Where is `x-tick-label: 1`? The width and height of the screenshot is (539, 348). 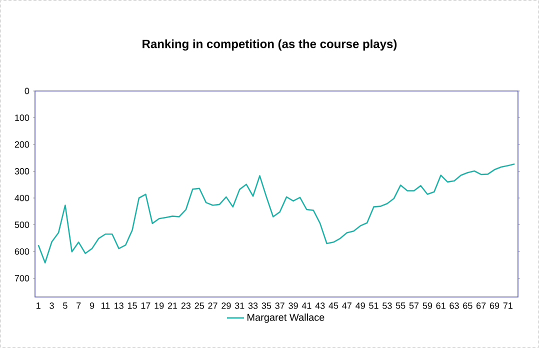
x-tick-label: 1 is located at coordinates (38, 305).